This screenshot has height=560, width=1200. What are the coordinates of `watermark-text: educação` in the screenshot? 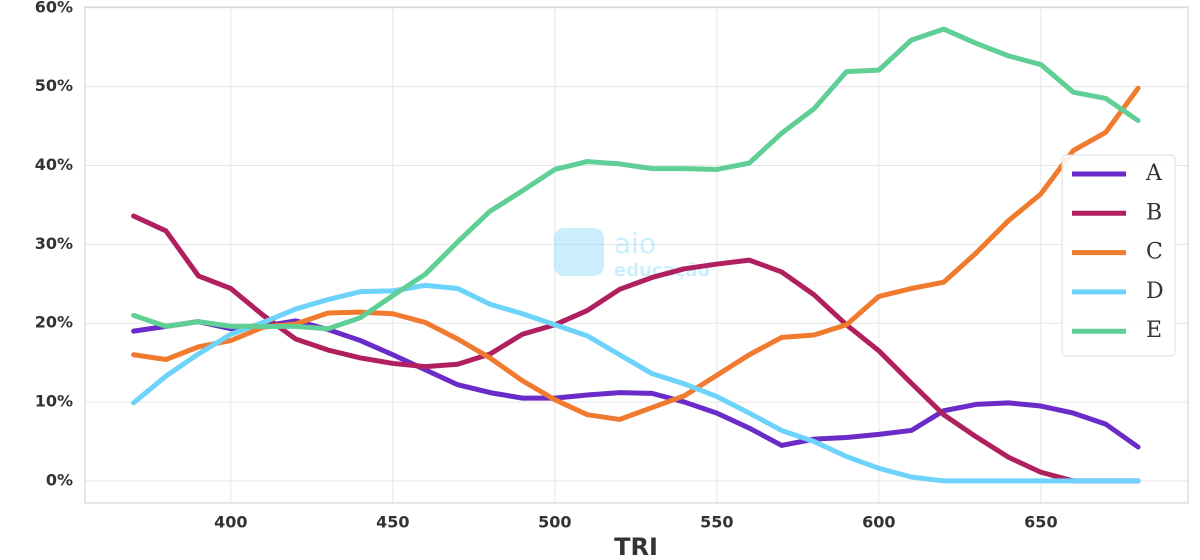 It's located at (662, 270).